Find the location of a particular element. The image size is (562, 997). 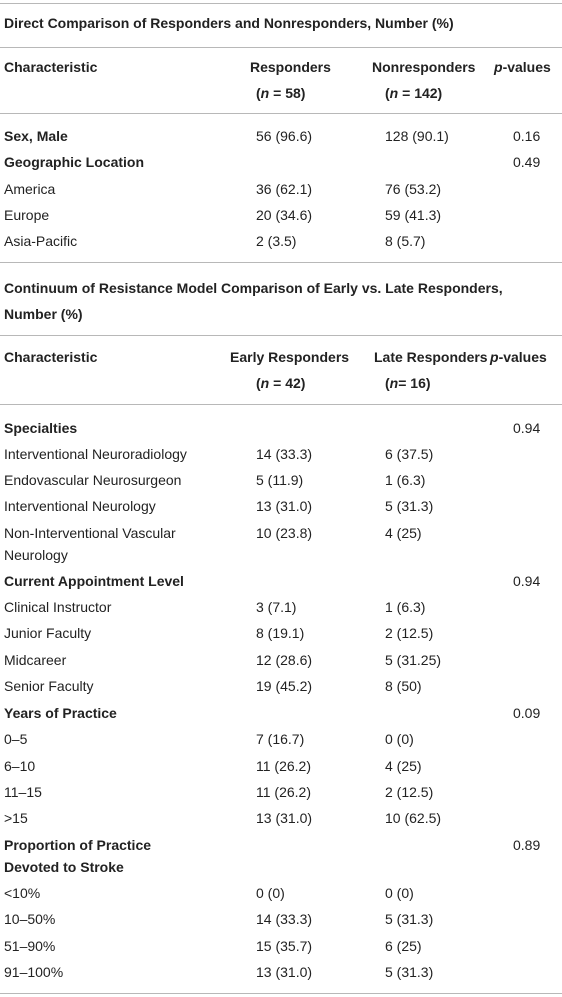

row-c1: 19 (45.2) is located at coordinates (284, 686).